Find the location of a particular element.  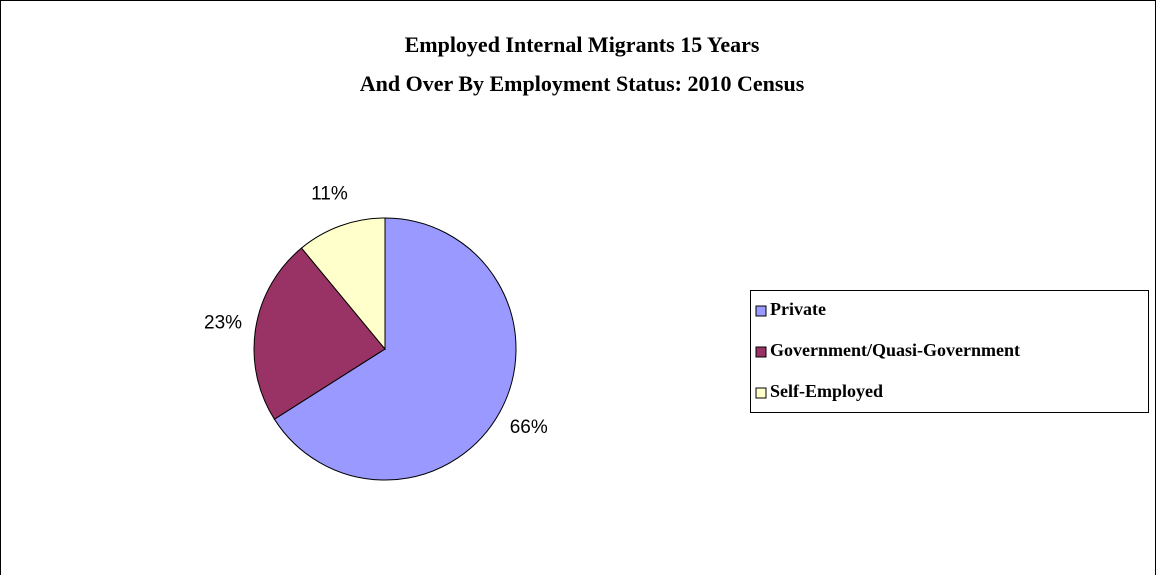

legend-box is located at coordinates (949, 351).